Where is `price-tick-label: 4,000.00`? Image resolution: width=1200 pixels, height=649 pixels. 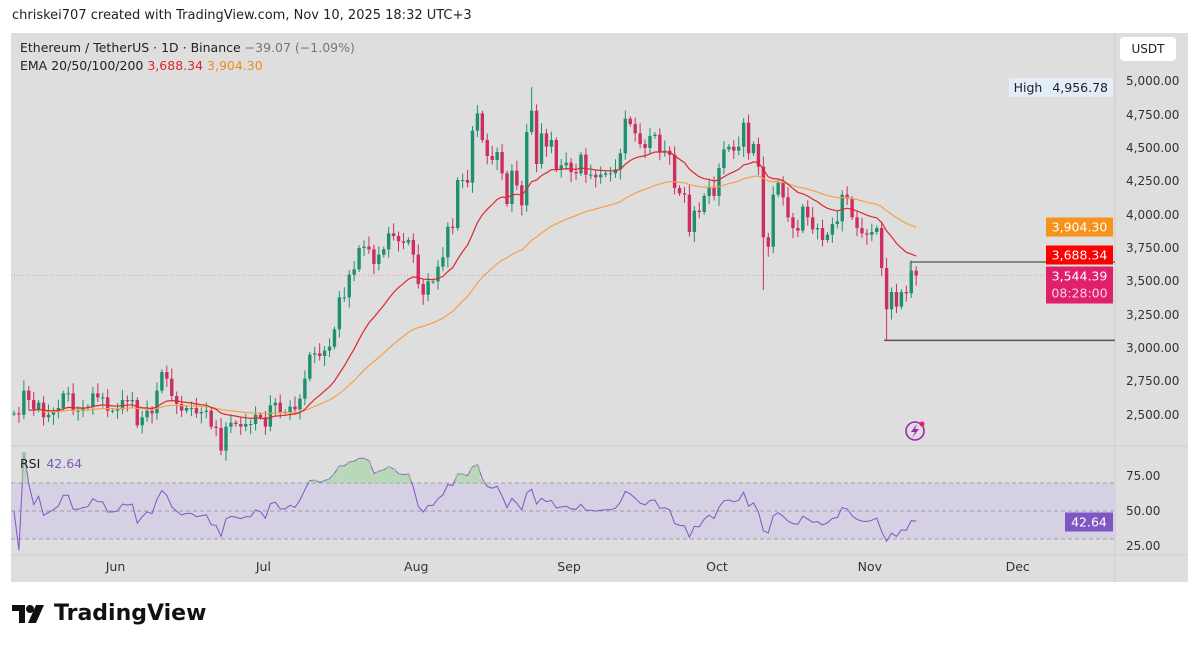 price-tick-label: 4,000.00 is located at coordinates (1153, 214).